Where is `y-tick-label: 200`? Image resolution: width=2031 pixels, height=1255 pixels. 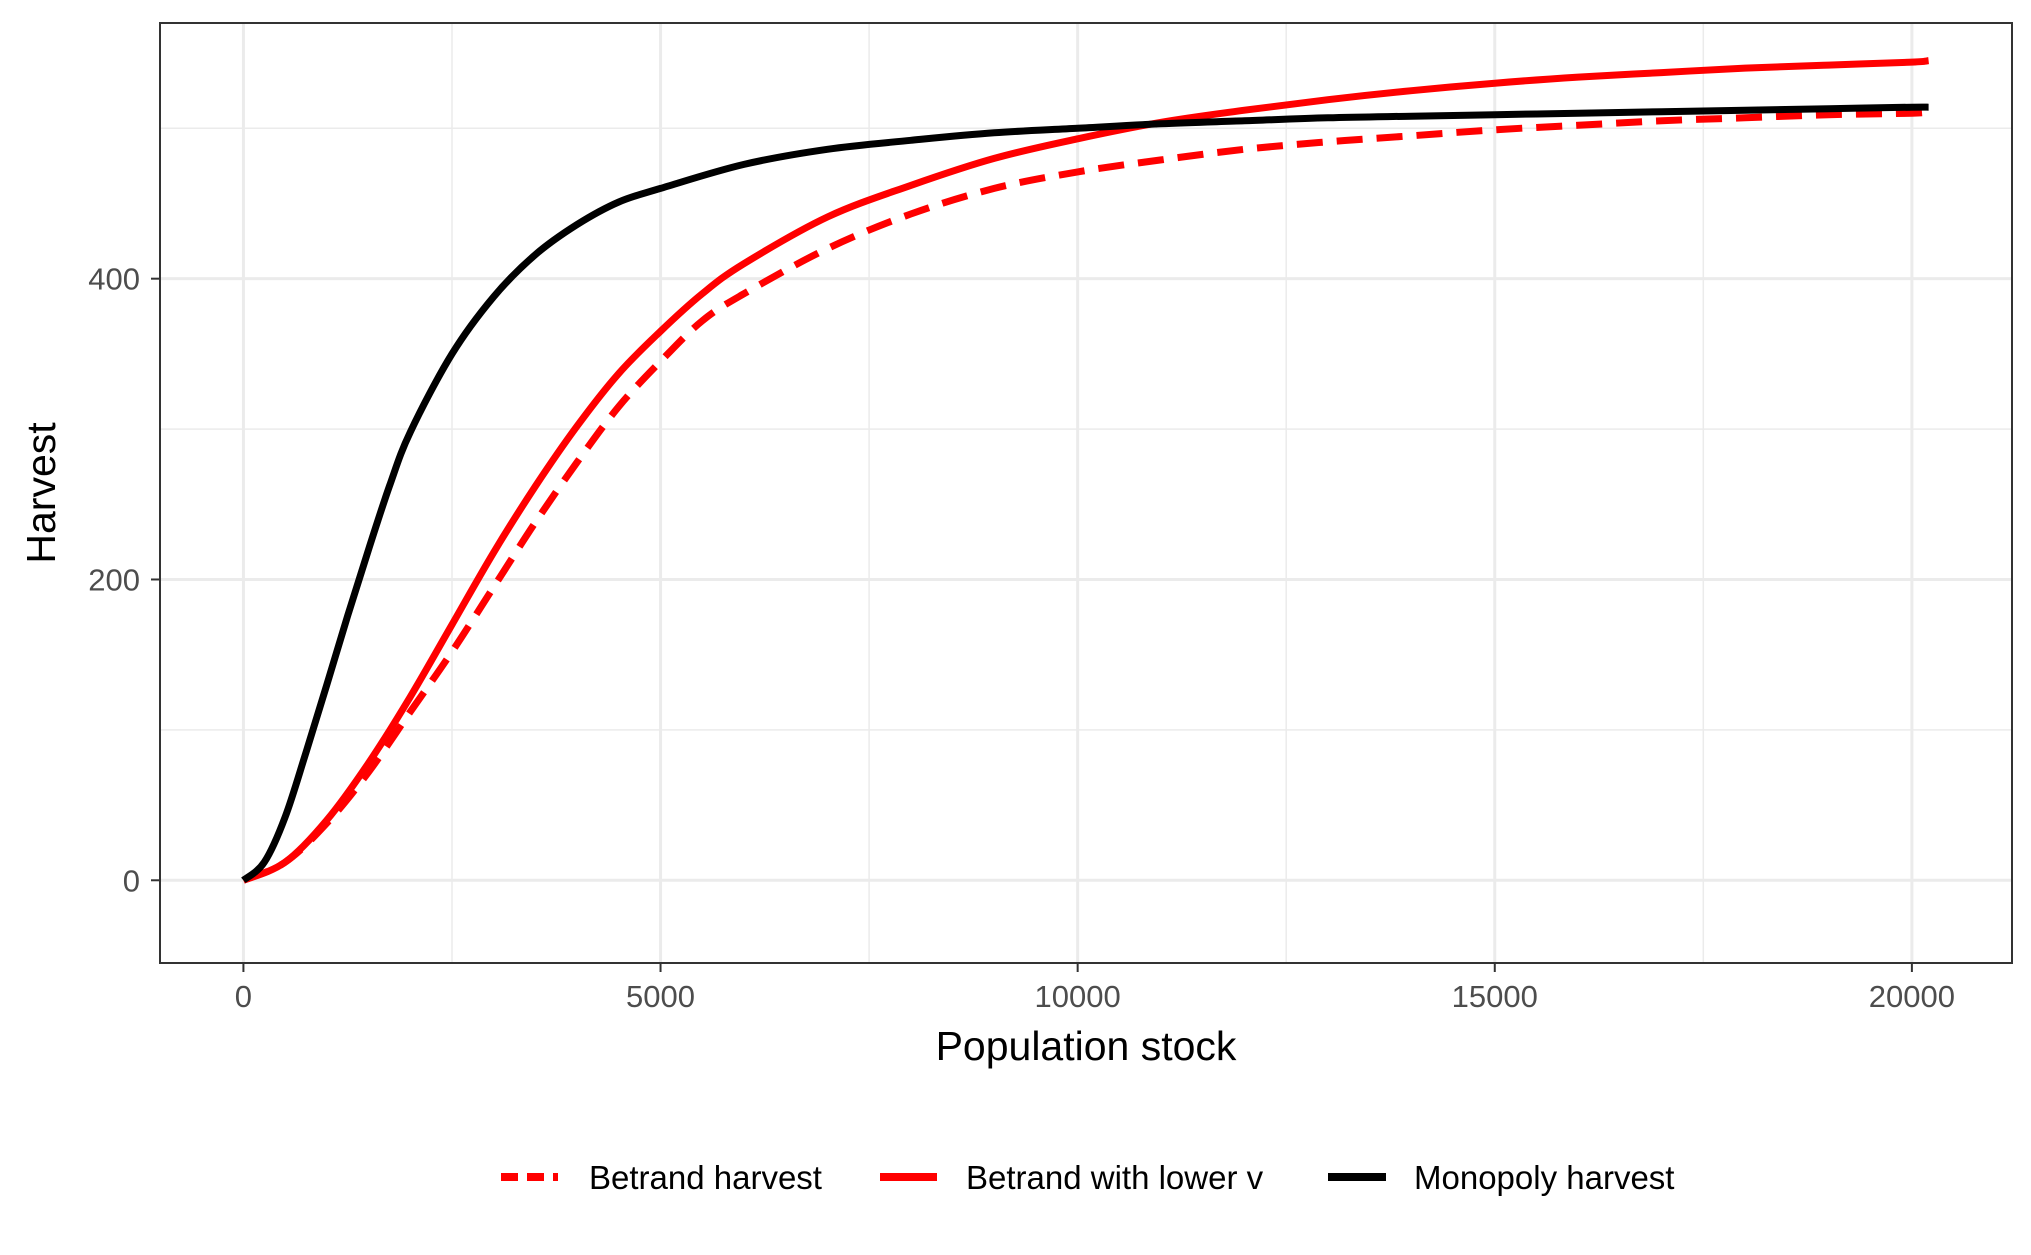 y-tick-label: 200 is located at coordinates (114, 579).